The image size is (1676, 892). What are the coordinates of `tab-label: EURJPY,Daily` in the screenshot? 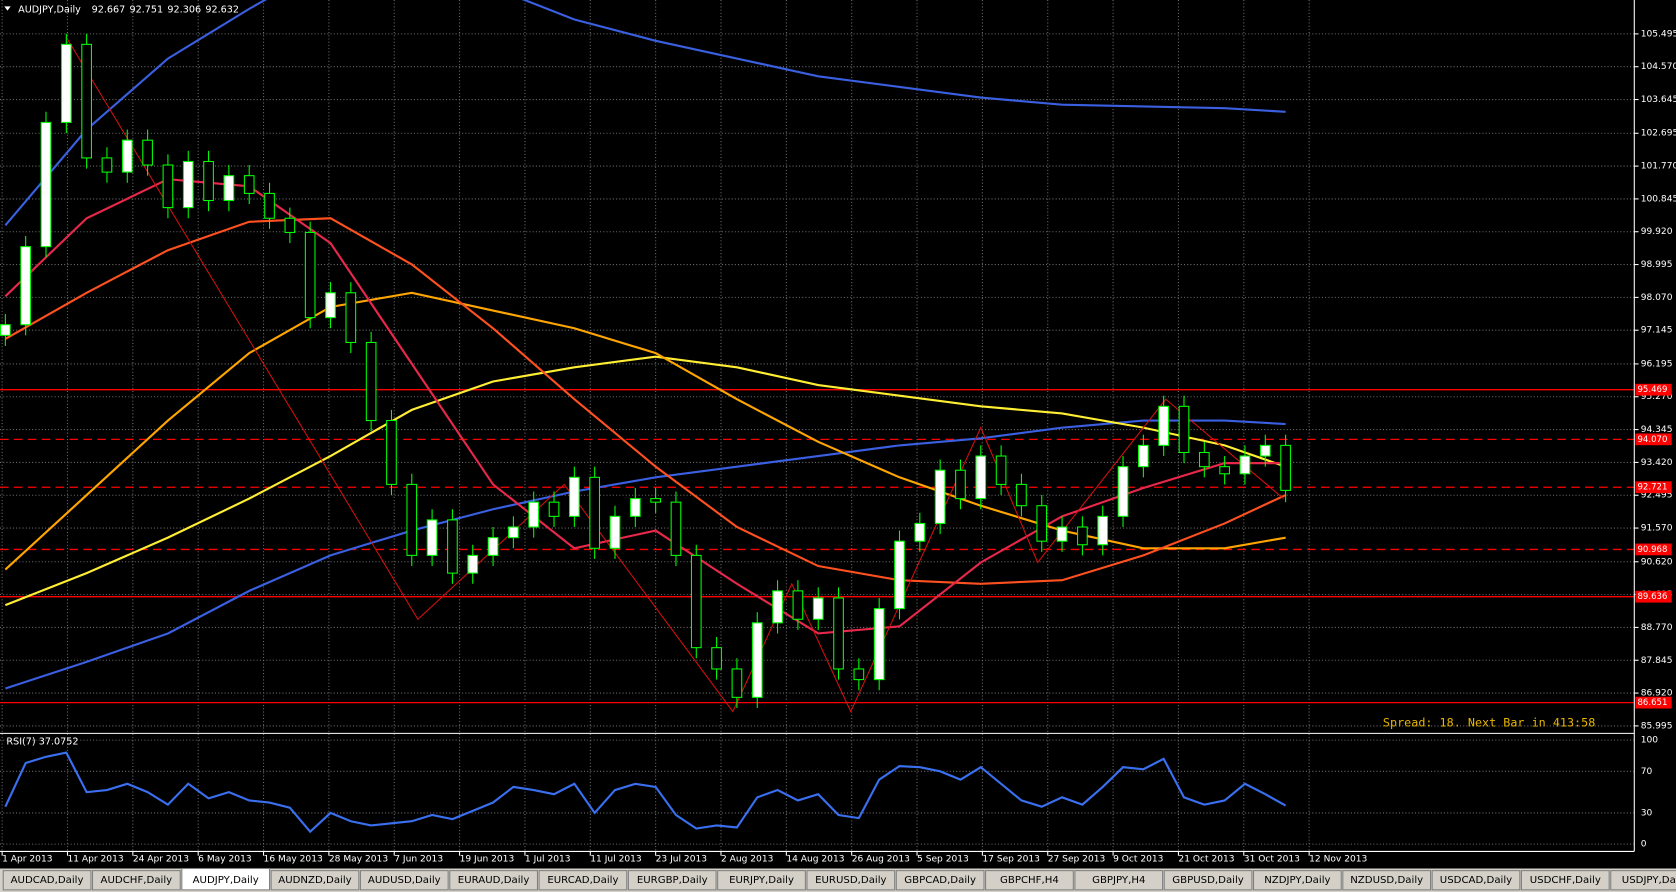 It's located at (761, 880).